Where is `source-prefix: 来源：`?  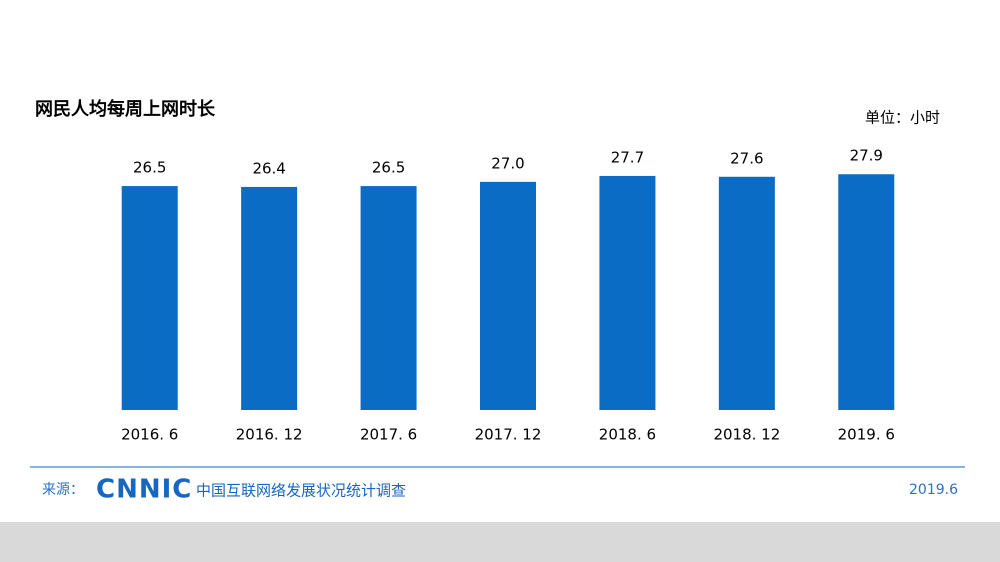 source-prefix: 来源： is located at coordinates (63, 490).